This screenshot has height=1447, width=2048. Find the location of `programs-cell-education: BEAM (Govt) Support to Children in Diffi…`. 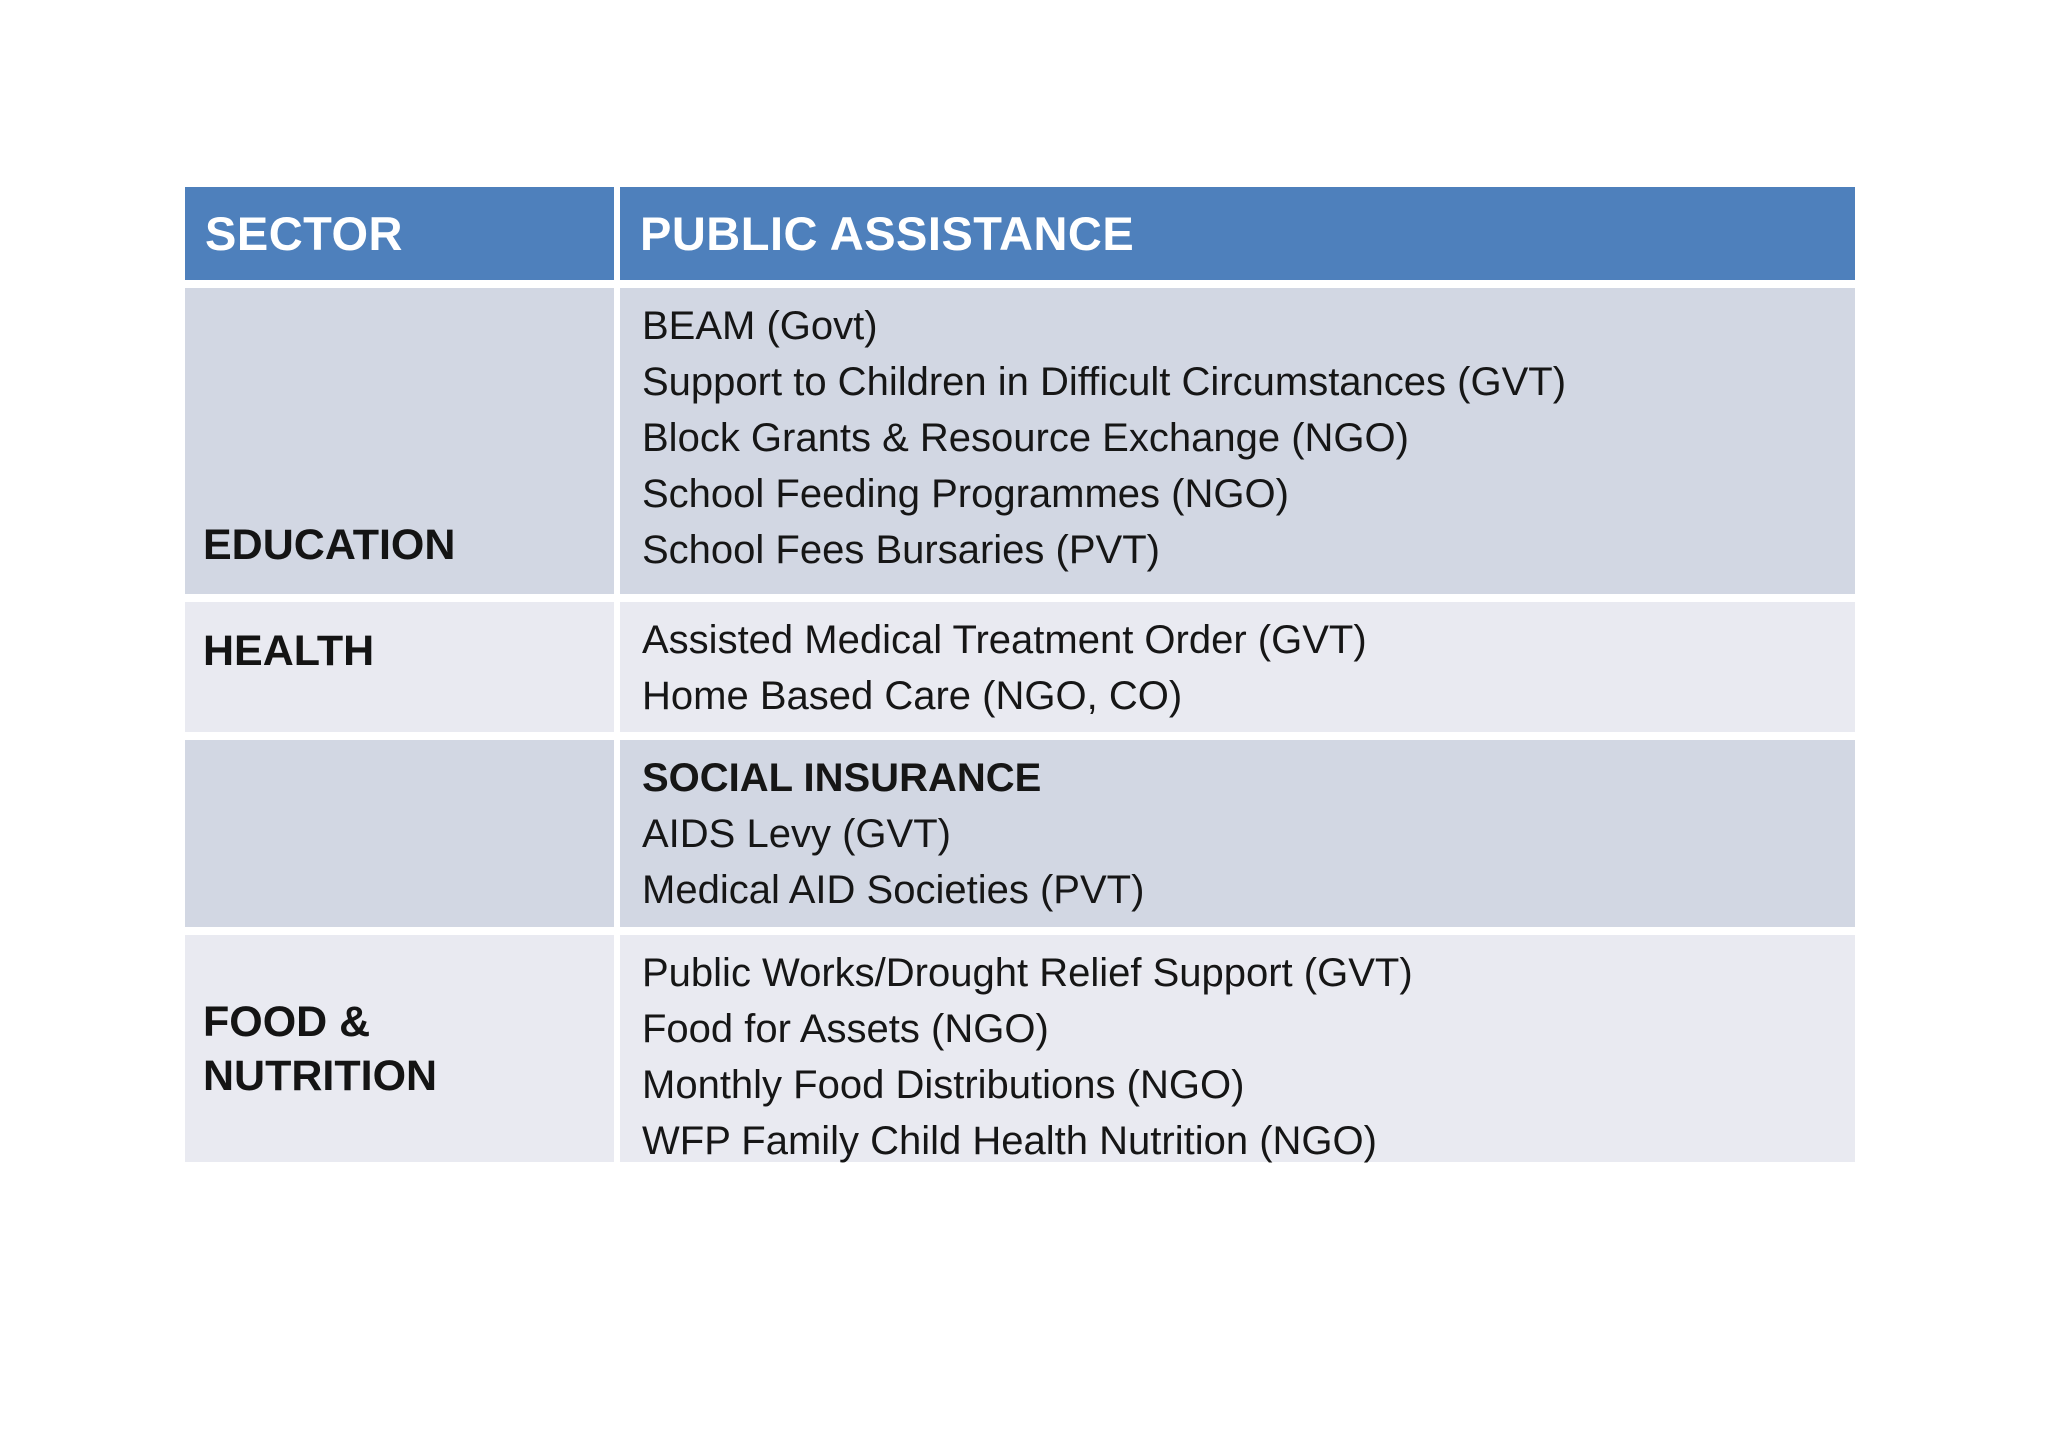

programs-cell-education: BEAM (Govt) Support to Children in Diffi… is located at coordinates (1237, 441).